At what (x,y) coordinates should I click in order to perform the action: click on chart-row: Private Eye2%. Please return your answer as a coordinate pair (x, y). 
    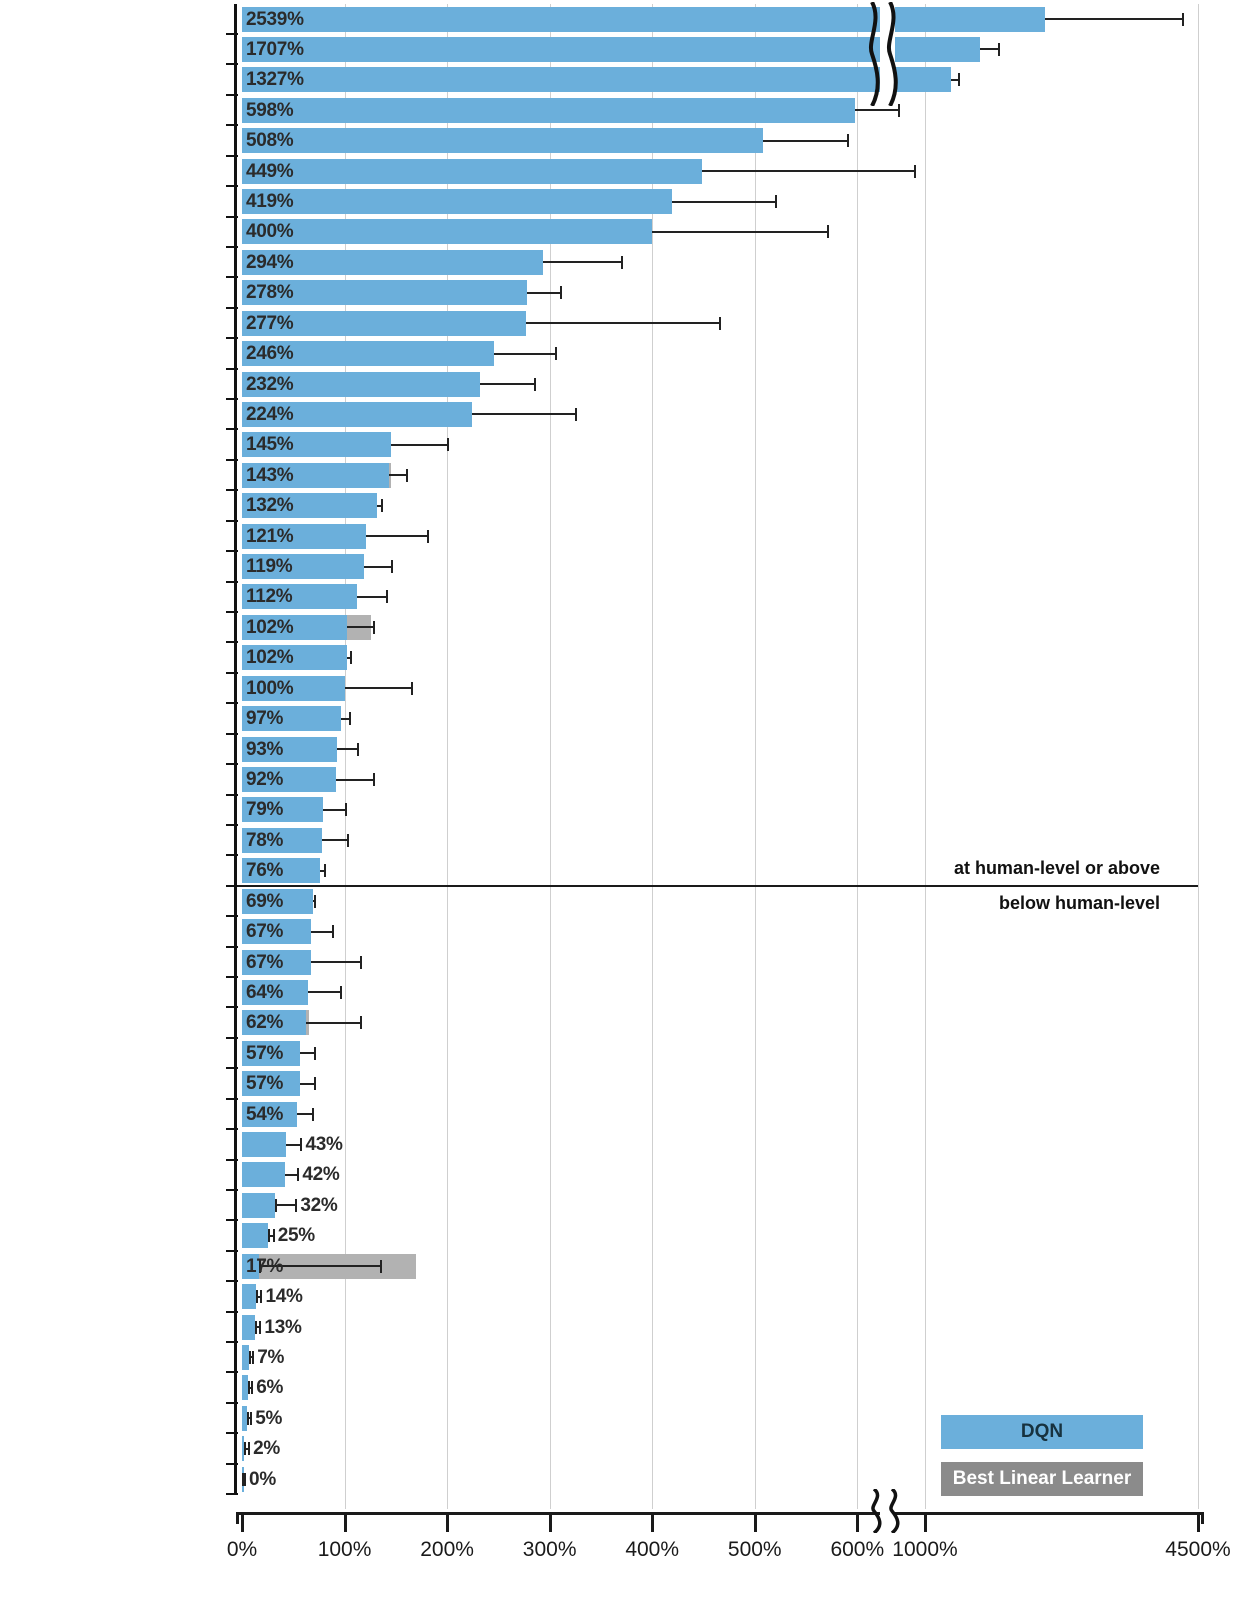
    Looking at the image, I should click on (712, 1449).